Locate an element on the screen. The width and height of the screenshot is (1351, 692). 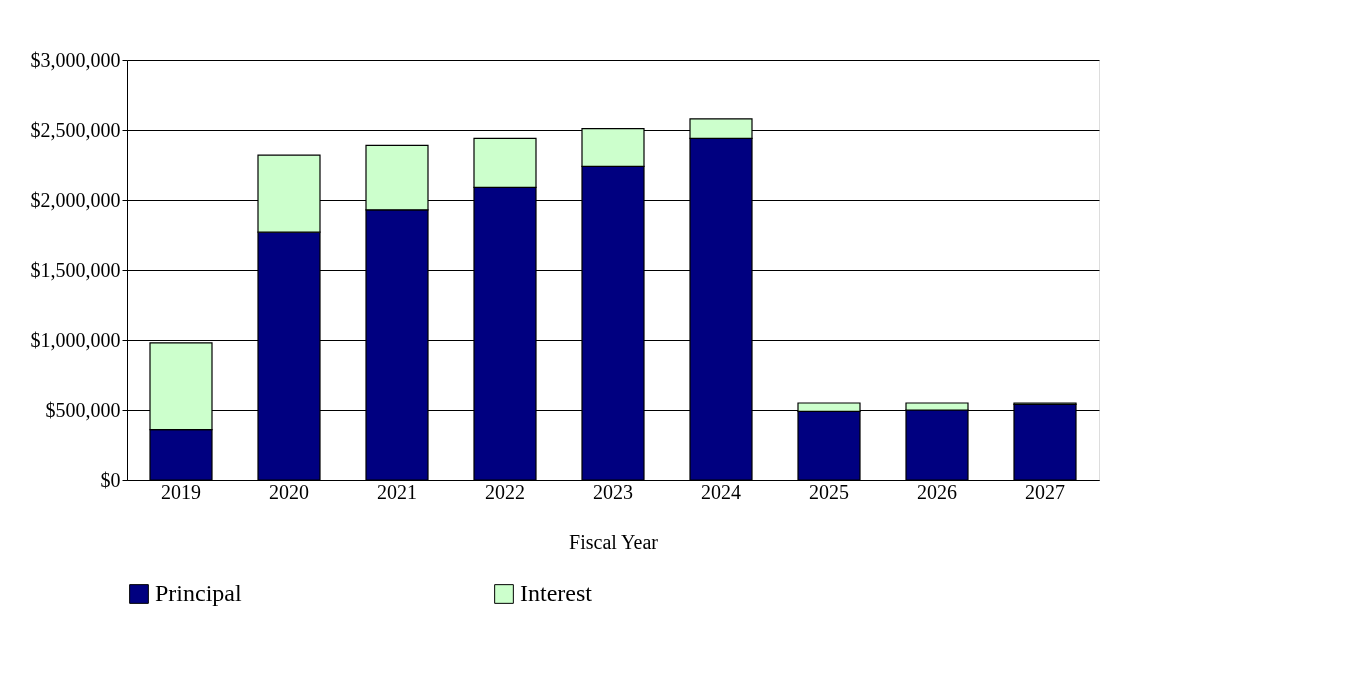
y-tick-label: $2,000,000 is located at coordinates (75, 199).